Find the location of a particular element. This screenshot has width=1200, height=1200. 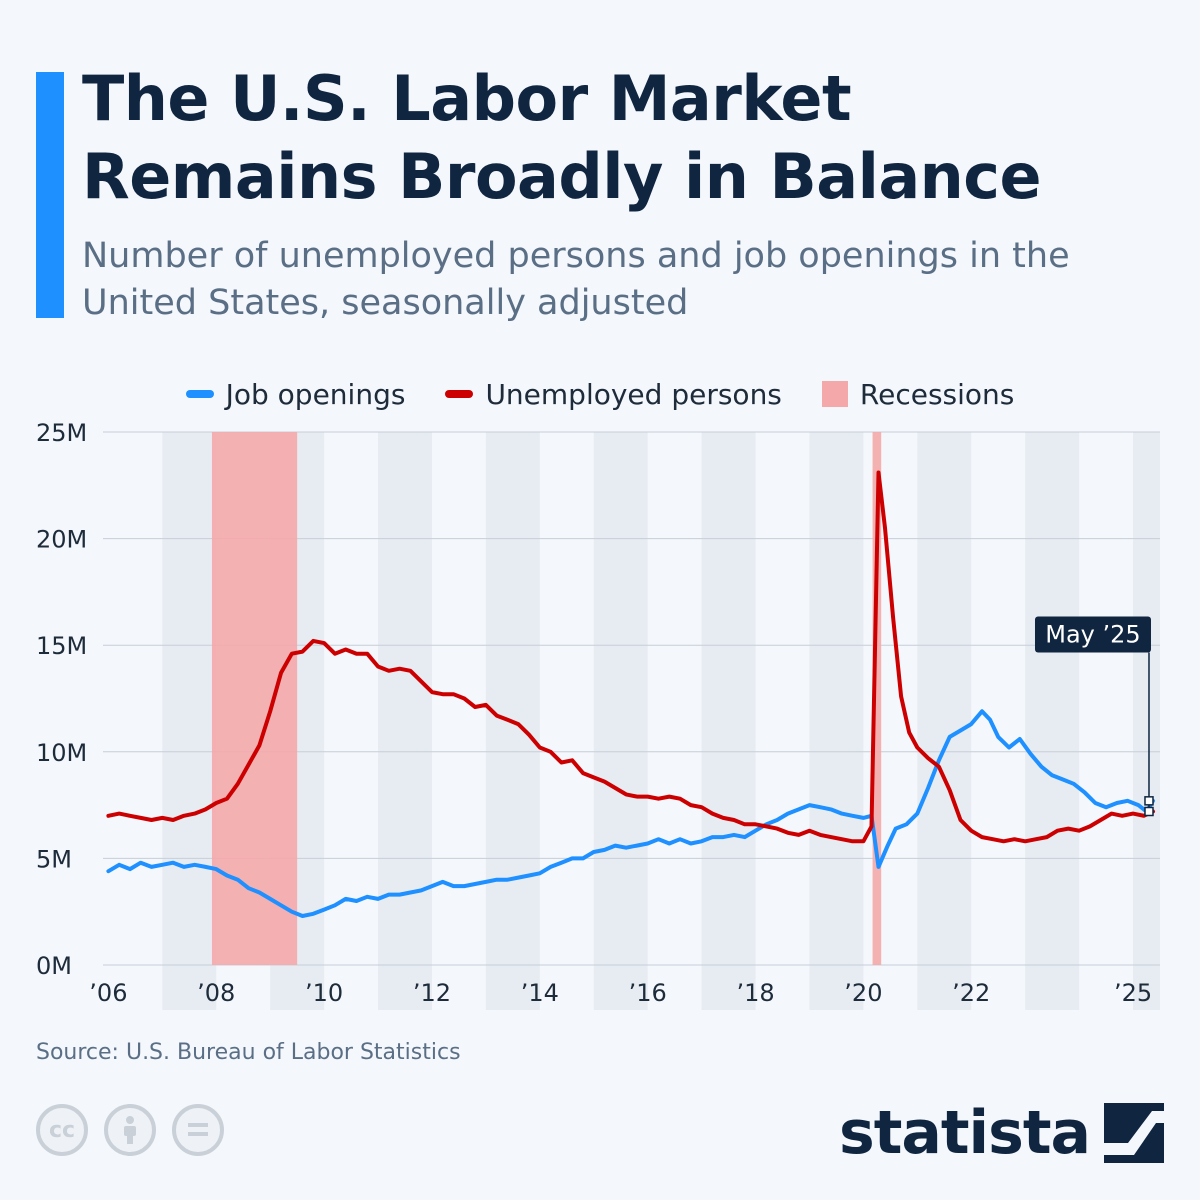

attribution-icon is located at coordinates (130, 1130).